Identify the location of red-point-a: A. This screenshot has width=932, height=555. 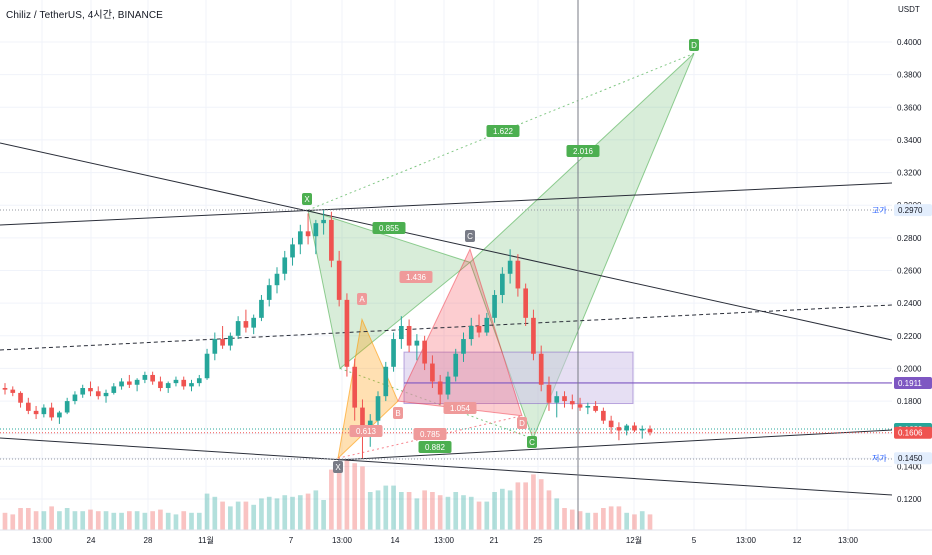
(362, 299).